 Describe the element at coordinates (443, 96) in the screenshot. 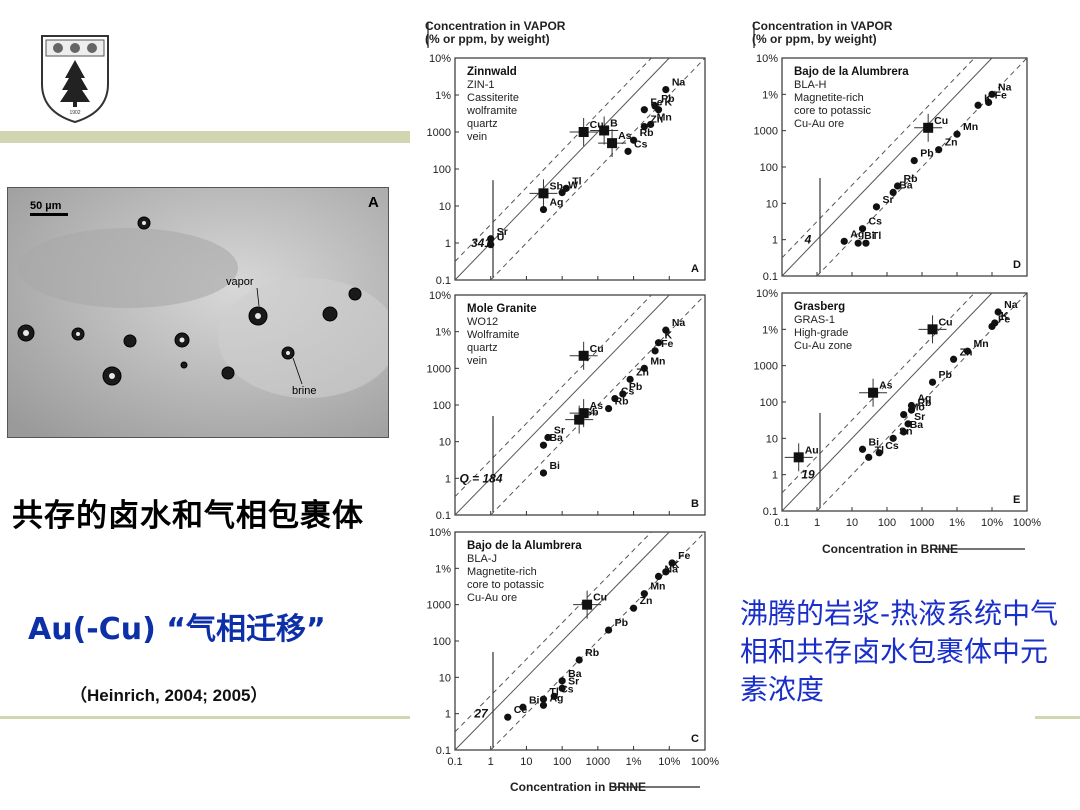

I see `panel-a-ytick-label: 1%` at that location.